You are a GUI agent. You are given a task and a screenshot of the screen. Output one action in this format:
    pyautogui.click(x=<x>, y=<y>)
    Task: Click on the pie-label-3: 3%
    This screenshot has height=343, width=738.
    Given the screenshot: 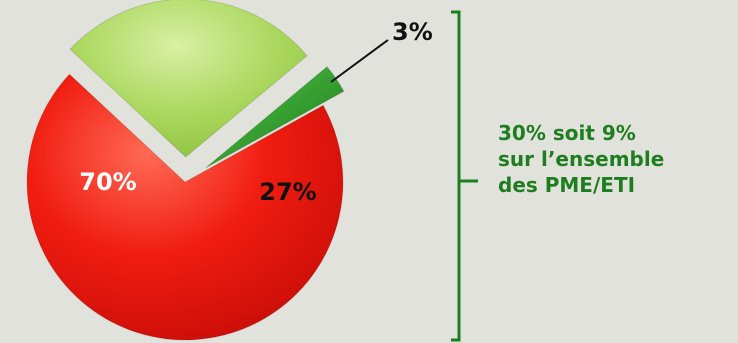 What is the action you would take?
    pyautogui.click(x=412, y=32)
    